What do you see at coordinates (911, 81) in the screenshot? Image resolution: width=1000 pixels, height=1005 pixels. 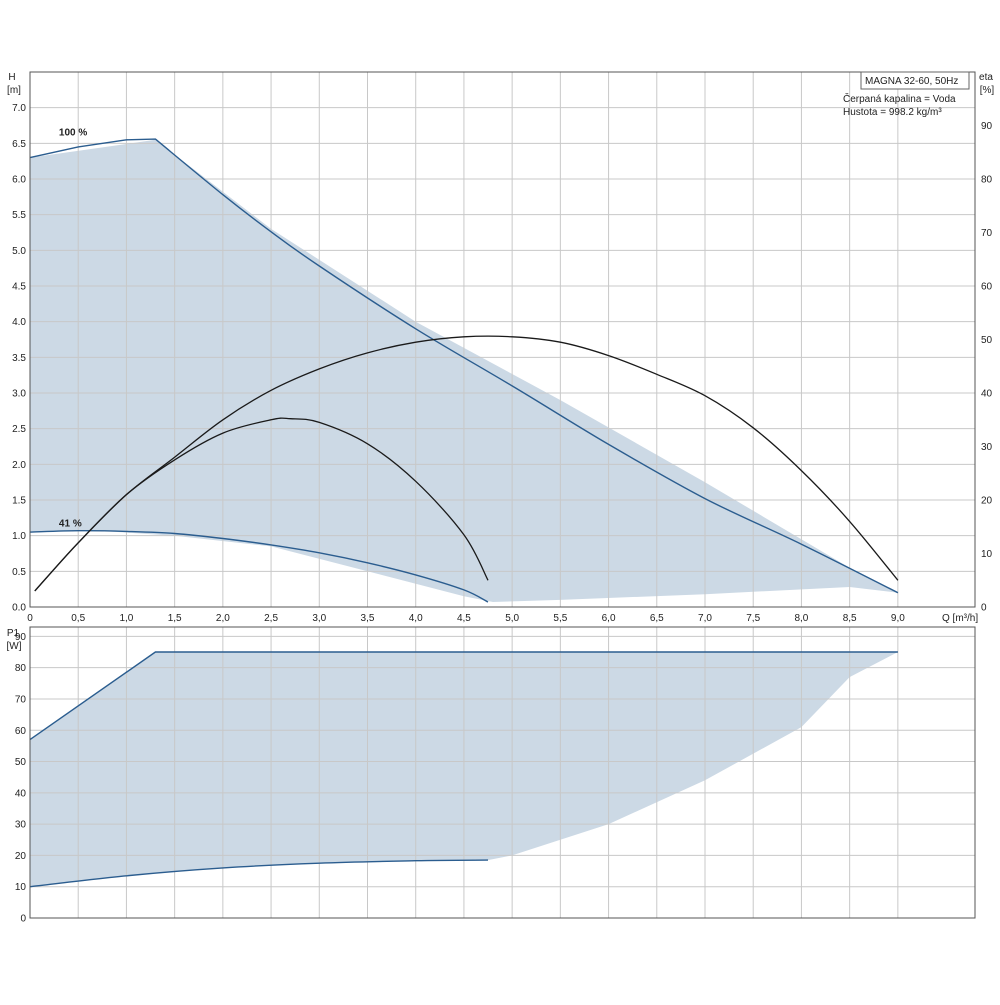 I see `legend-title: MAGNA 32-60, 50Hz` at bounding box center [911, 81].